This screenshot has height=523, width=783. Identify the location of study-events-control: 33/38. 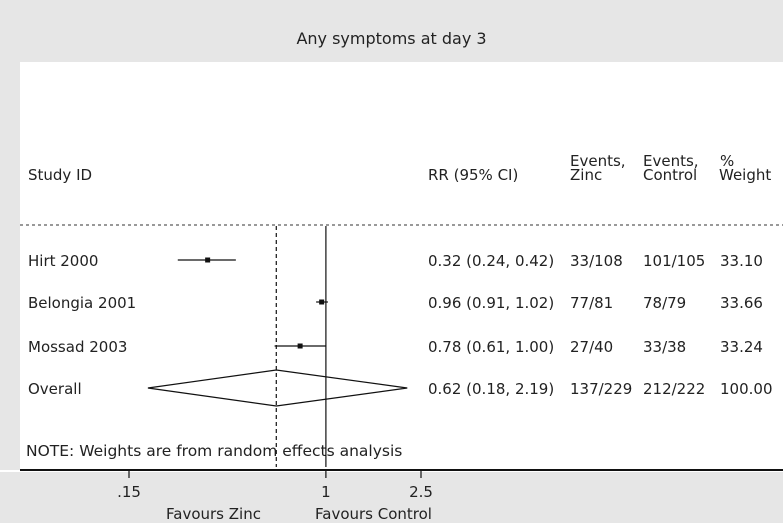
(664, 347).